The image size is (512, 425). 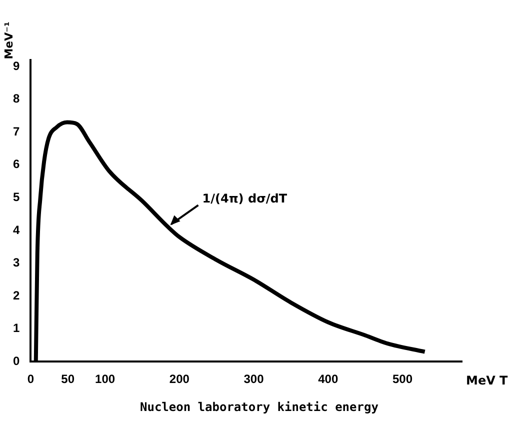 I want to click on y-tick-label: 6, so click(x=16, y=164).